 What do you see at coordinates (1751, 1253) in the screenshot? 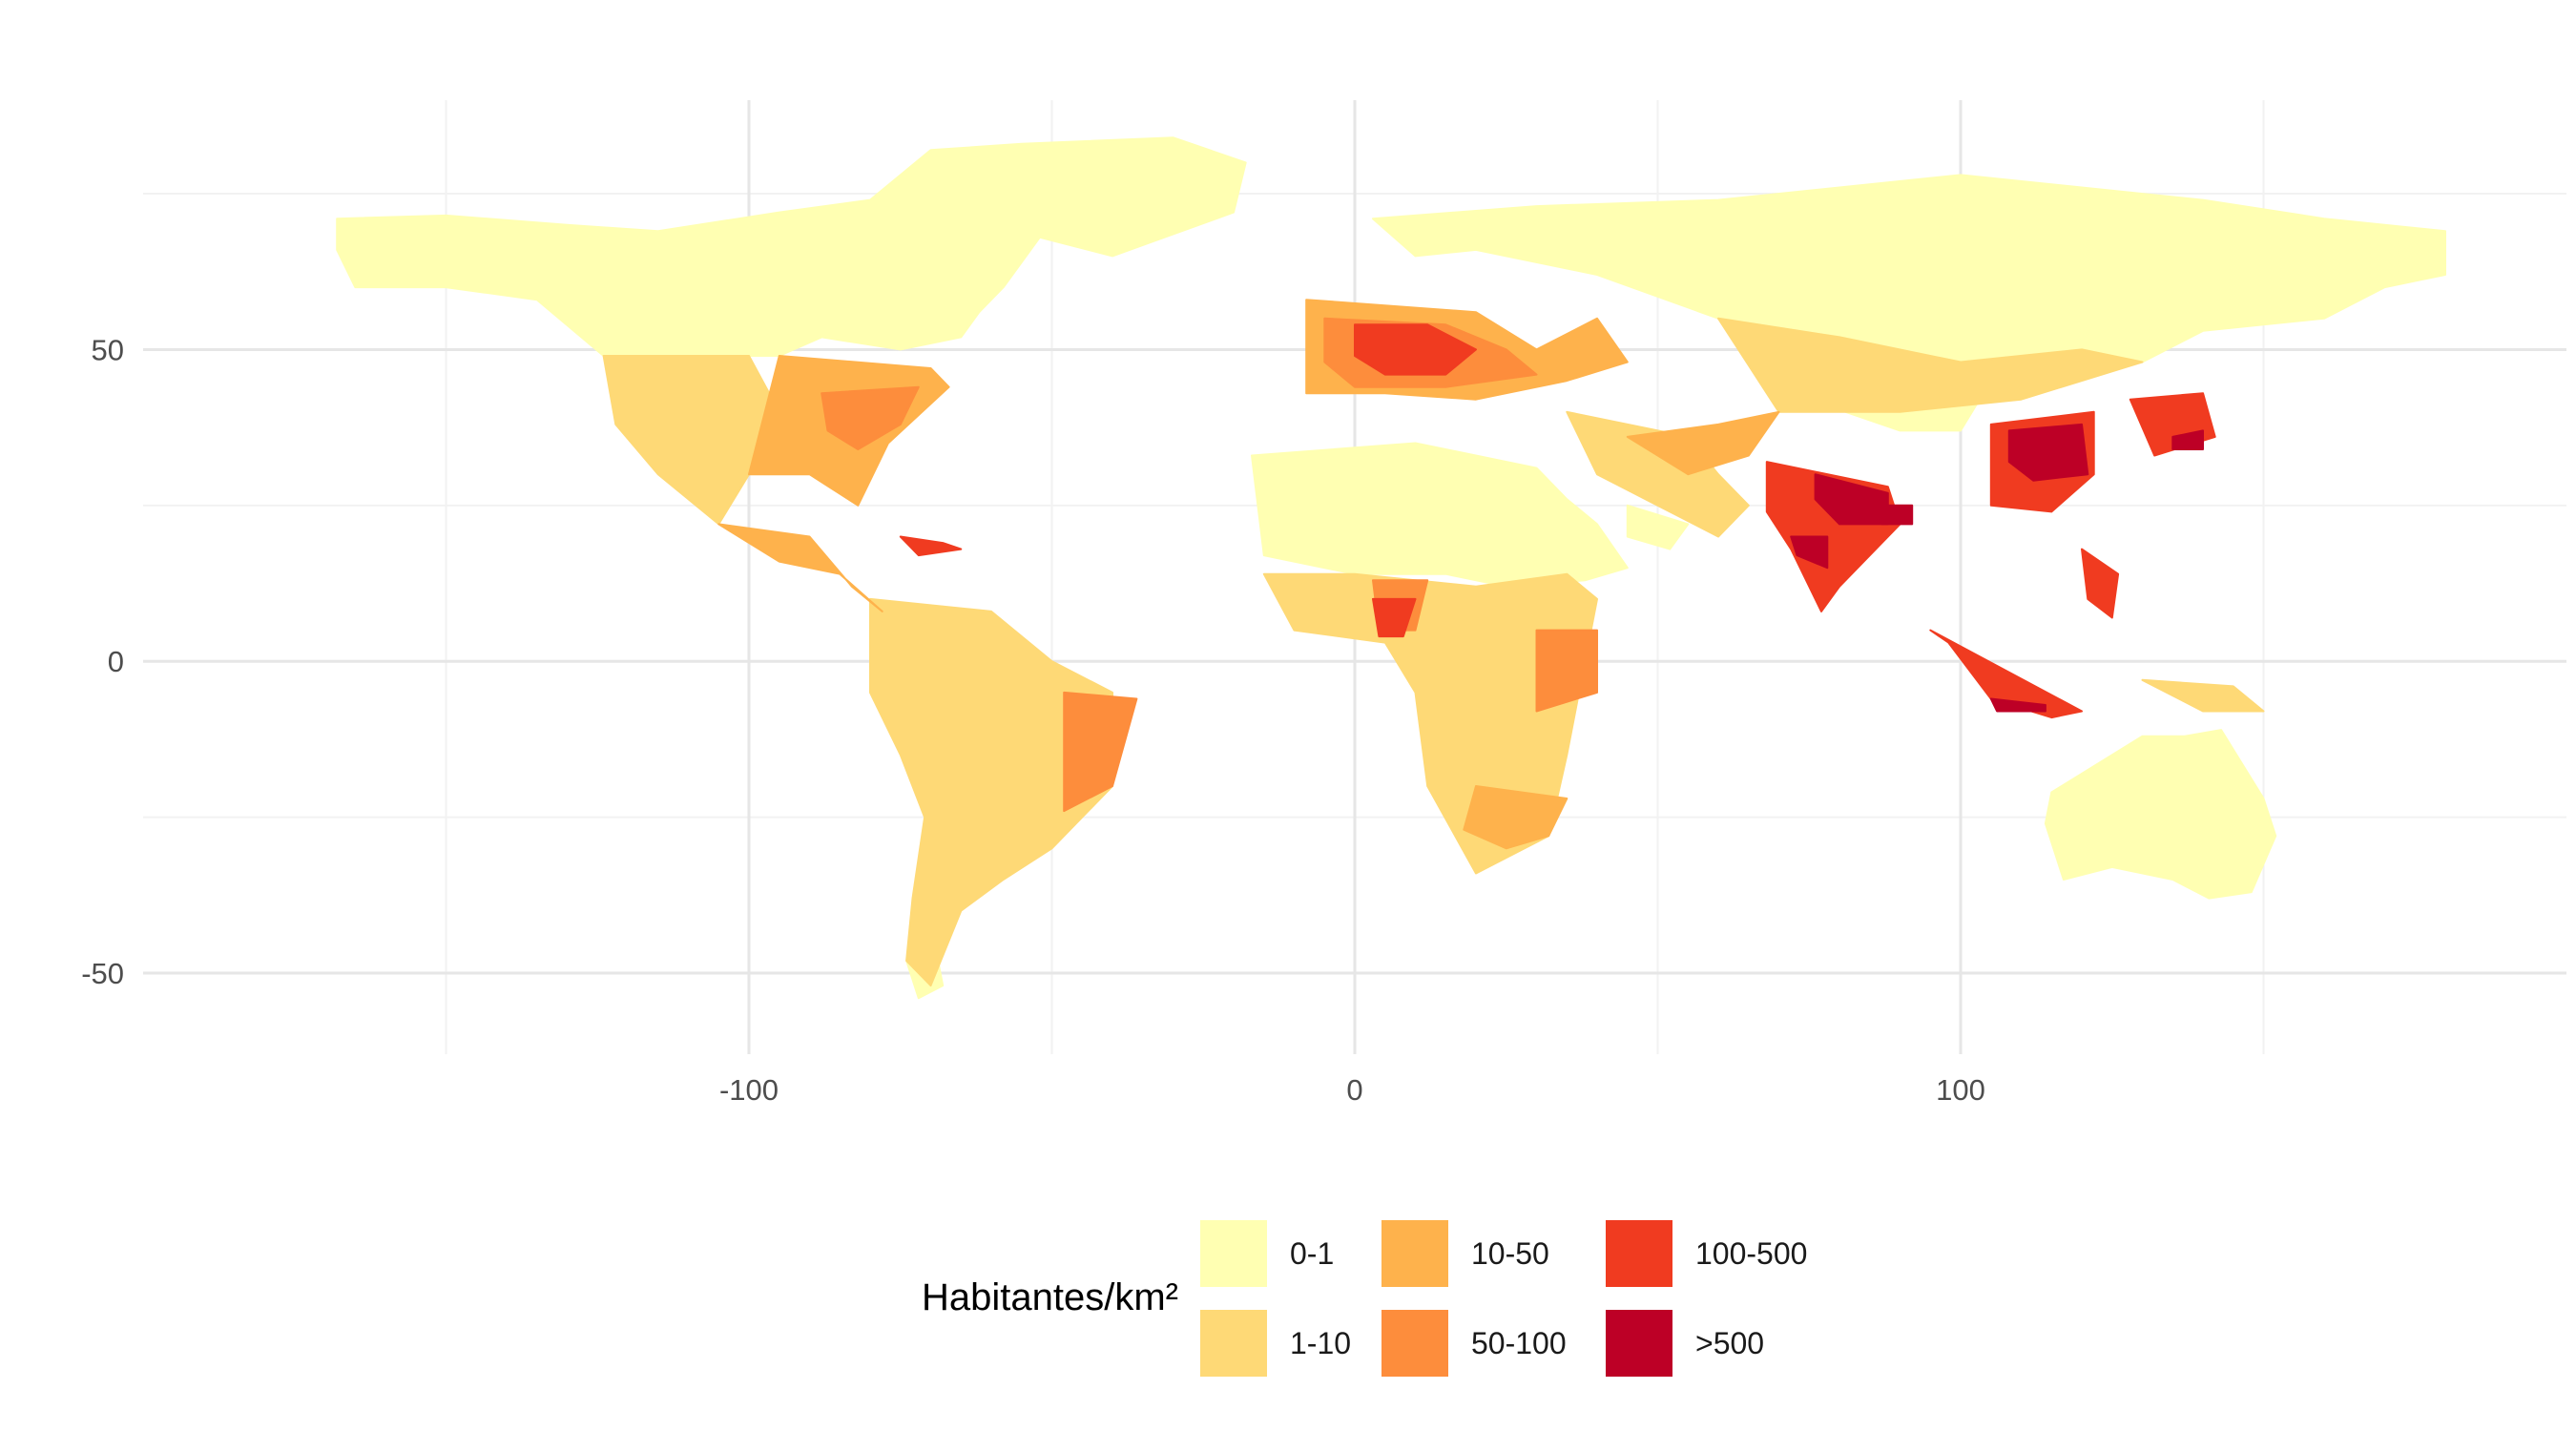
I see `legend-label: 100-500` at bounding box center [1751, 1253].